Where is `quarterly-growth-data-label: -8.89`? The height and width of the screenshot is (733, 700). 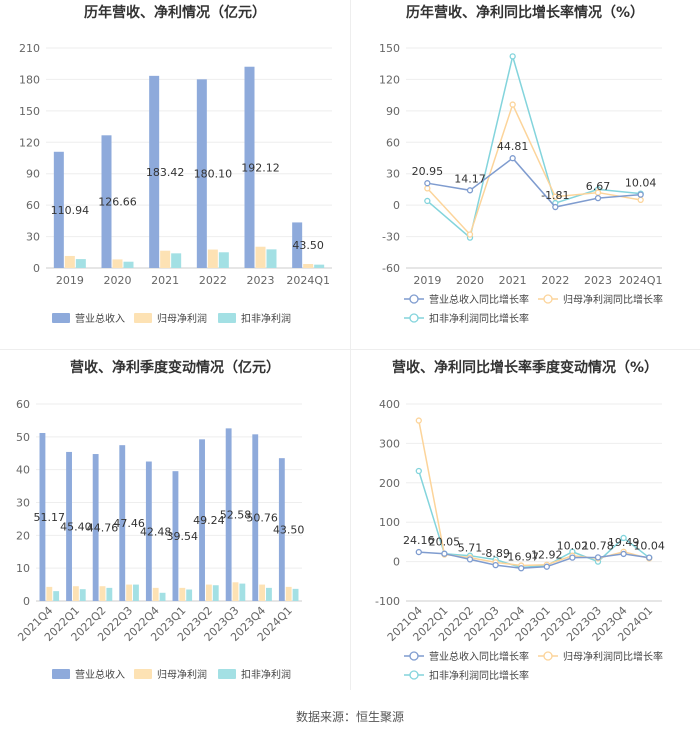
quarterly-growth-data-label: -8.89 is located at coordinates (495, 553).